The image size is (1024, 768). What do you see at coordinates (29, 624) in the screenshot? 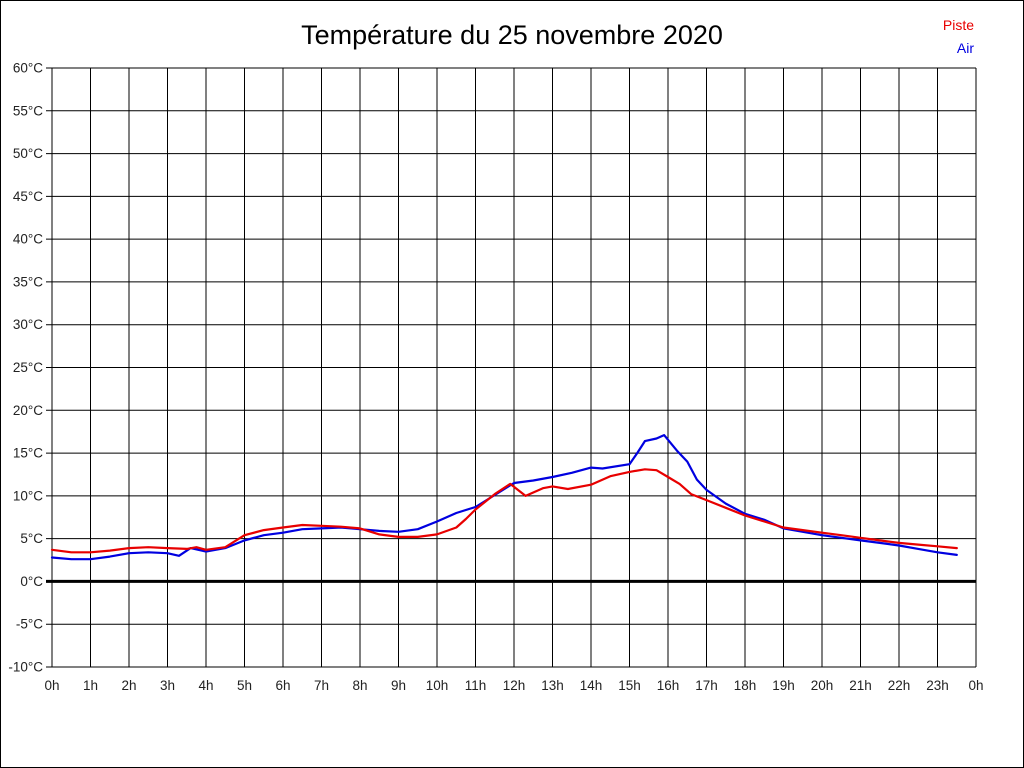
I see `svg-text: -5°C` at bounding box center [29, 624].